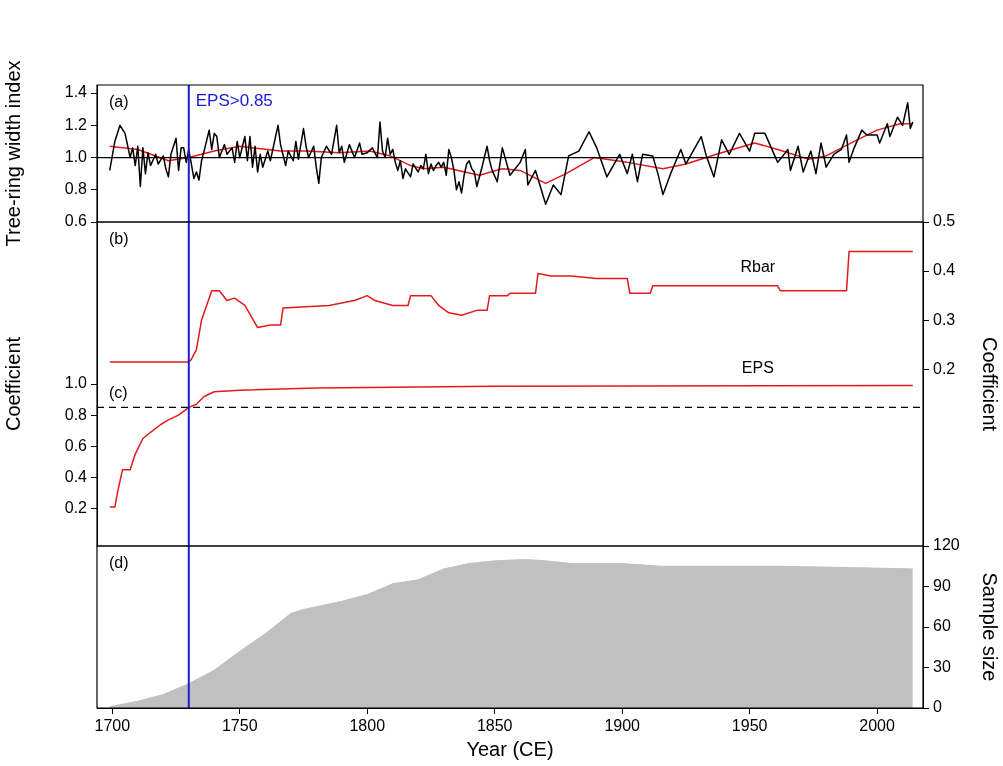 Image resolution: width=1003 pixels, height=766 pixels. What do you see at coordinates (944, 368) in the screenshot?
I see `y2-tick-label: 0.2` at bounding box center [944, 368].